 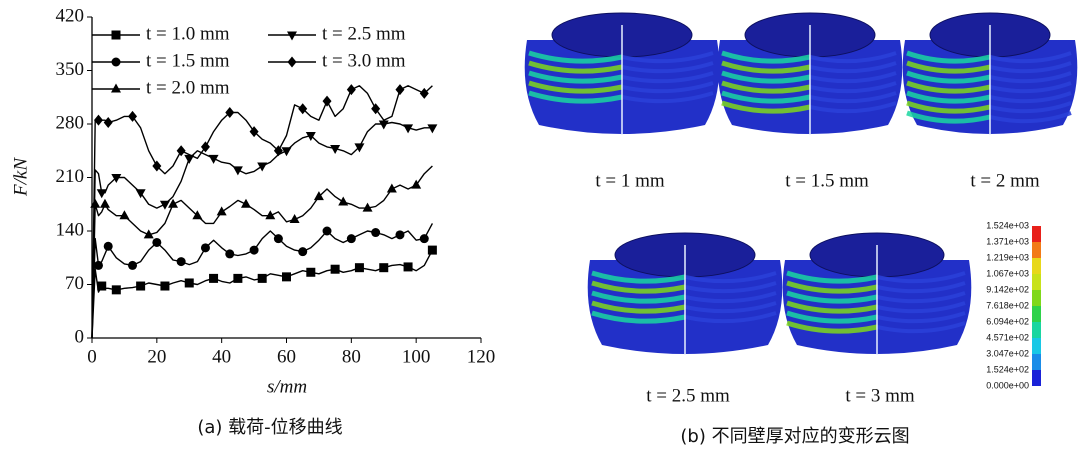 What do you see at coordinates (1005, 180) in the screenshot?
I see `image-label: t = 2 mm` at bounding box center [1005, 180].